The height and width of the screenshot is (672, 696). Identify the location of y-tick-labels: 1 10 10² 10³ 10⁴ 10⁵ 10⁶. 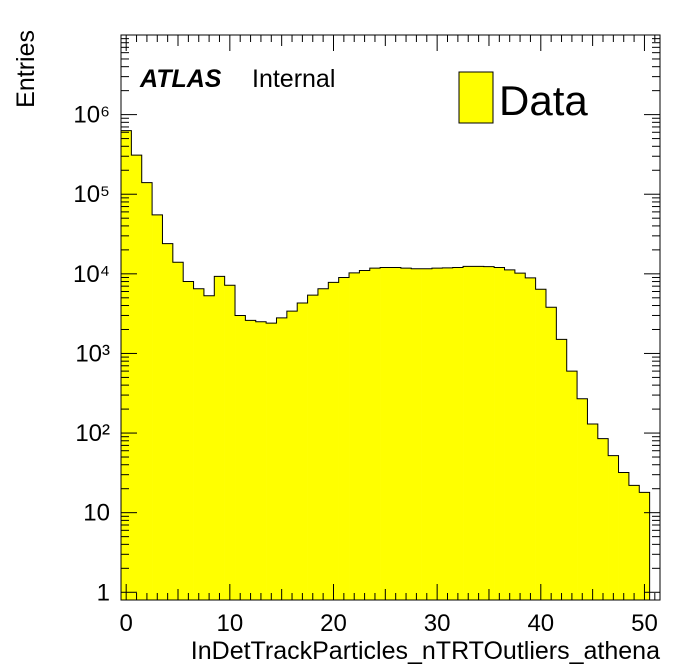
(91, 354).